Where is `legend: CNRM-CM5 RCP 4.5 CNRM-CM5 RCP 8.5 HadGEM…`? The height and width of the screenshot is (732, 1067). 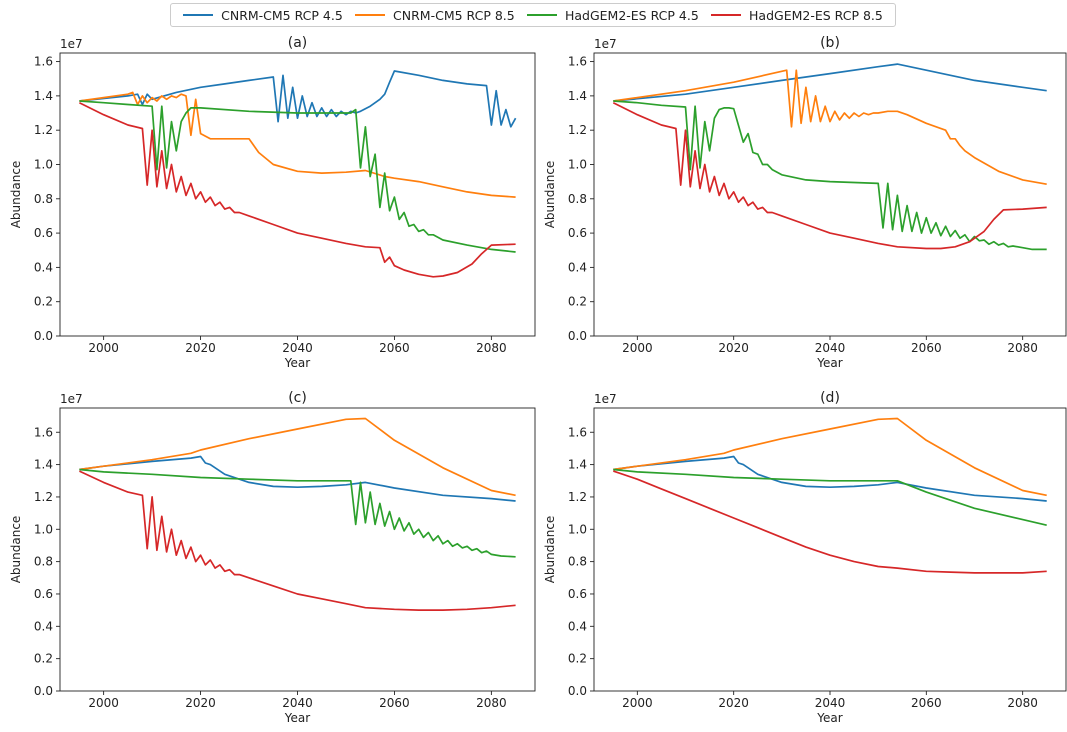 legend: CNRM-CM5 RCP 4.5 CNRM-CM5 RCP 8.5 HadGEM… is located at coordinates (533, 15).